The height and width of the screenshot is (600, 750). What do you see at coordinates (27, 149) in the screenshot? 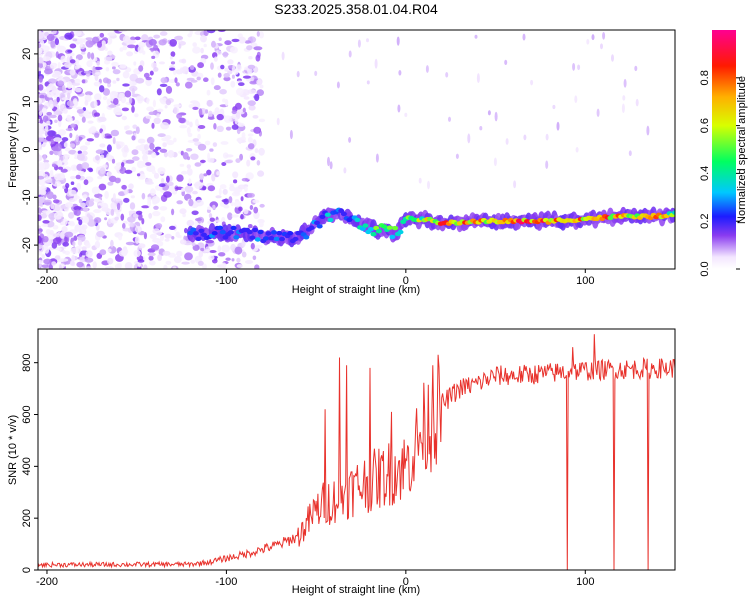
I see `y-tick-label: 0` at bounding box center [27, 149].